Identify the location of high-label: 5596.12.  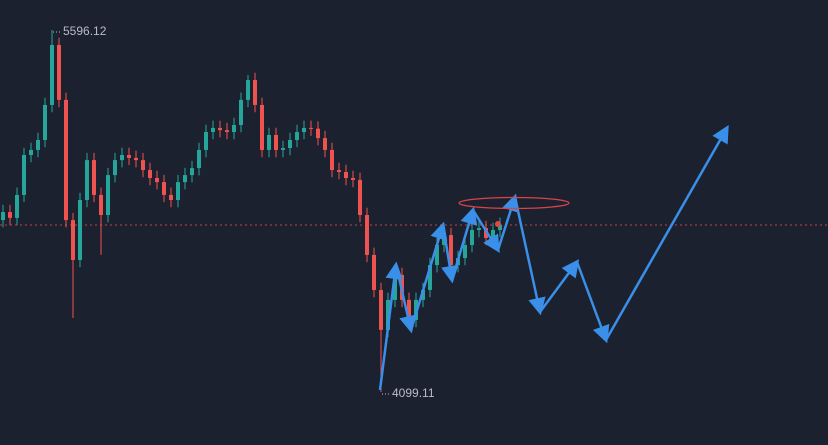
(85, 31).